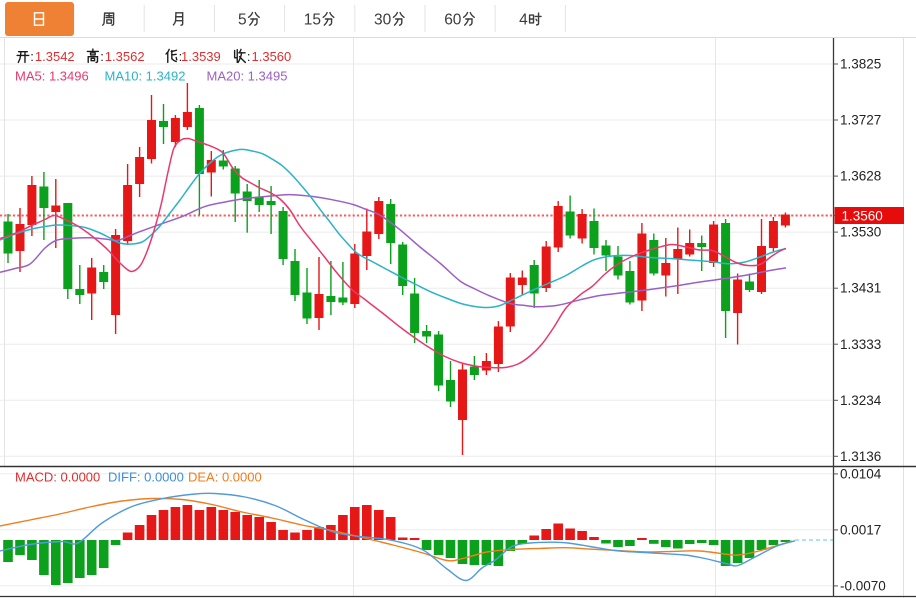 Image resolution: width=916 pixels, height=598 pixels. What do you see at coordinates (57, 477) in the screenshot?
I see `svg-text: MACD: 0.0000` at bounding box center [57, 477].